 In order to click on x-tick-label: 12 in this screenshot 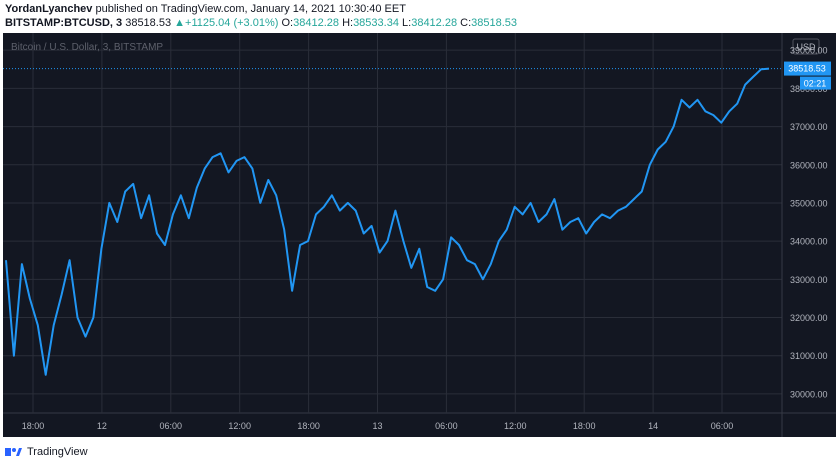, I will do `click(102, 426)`.